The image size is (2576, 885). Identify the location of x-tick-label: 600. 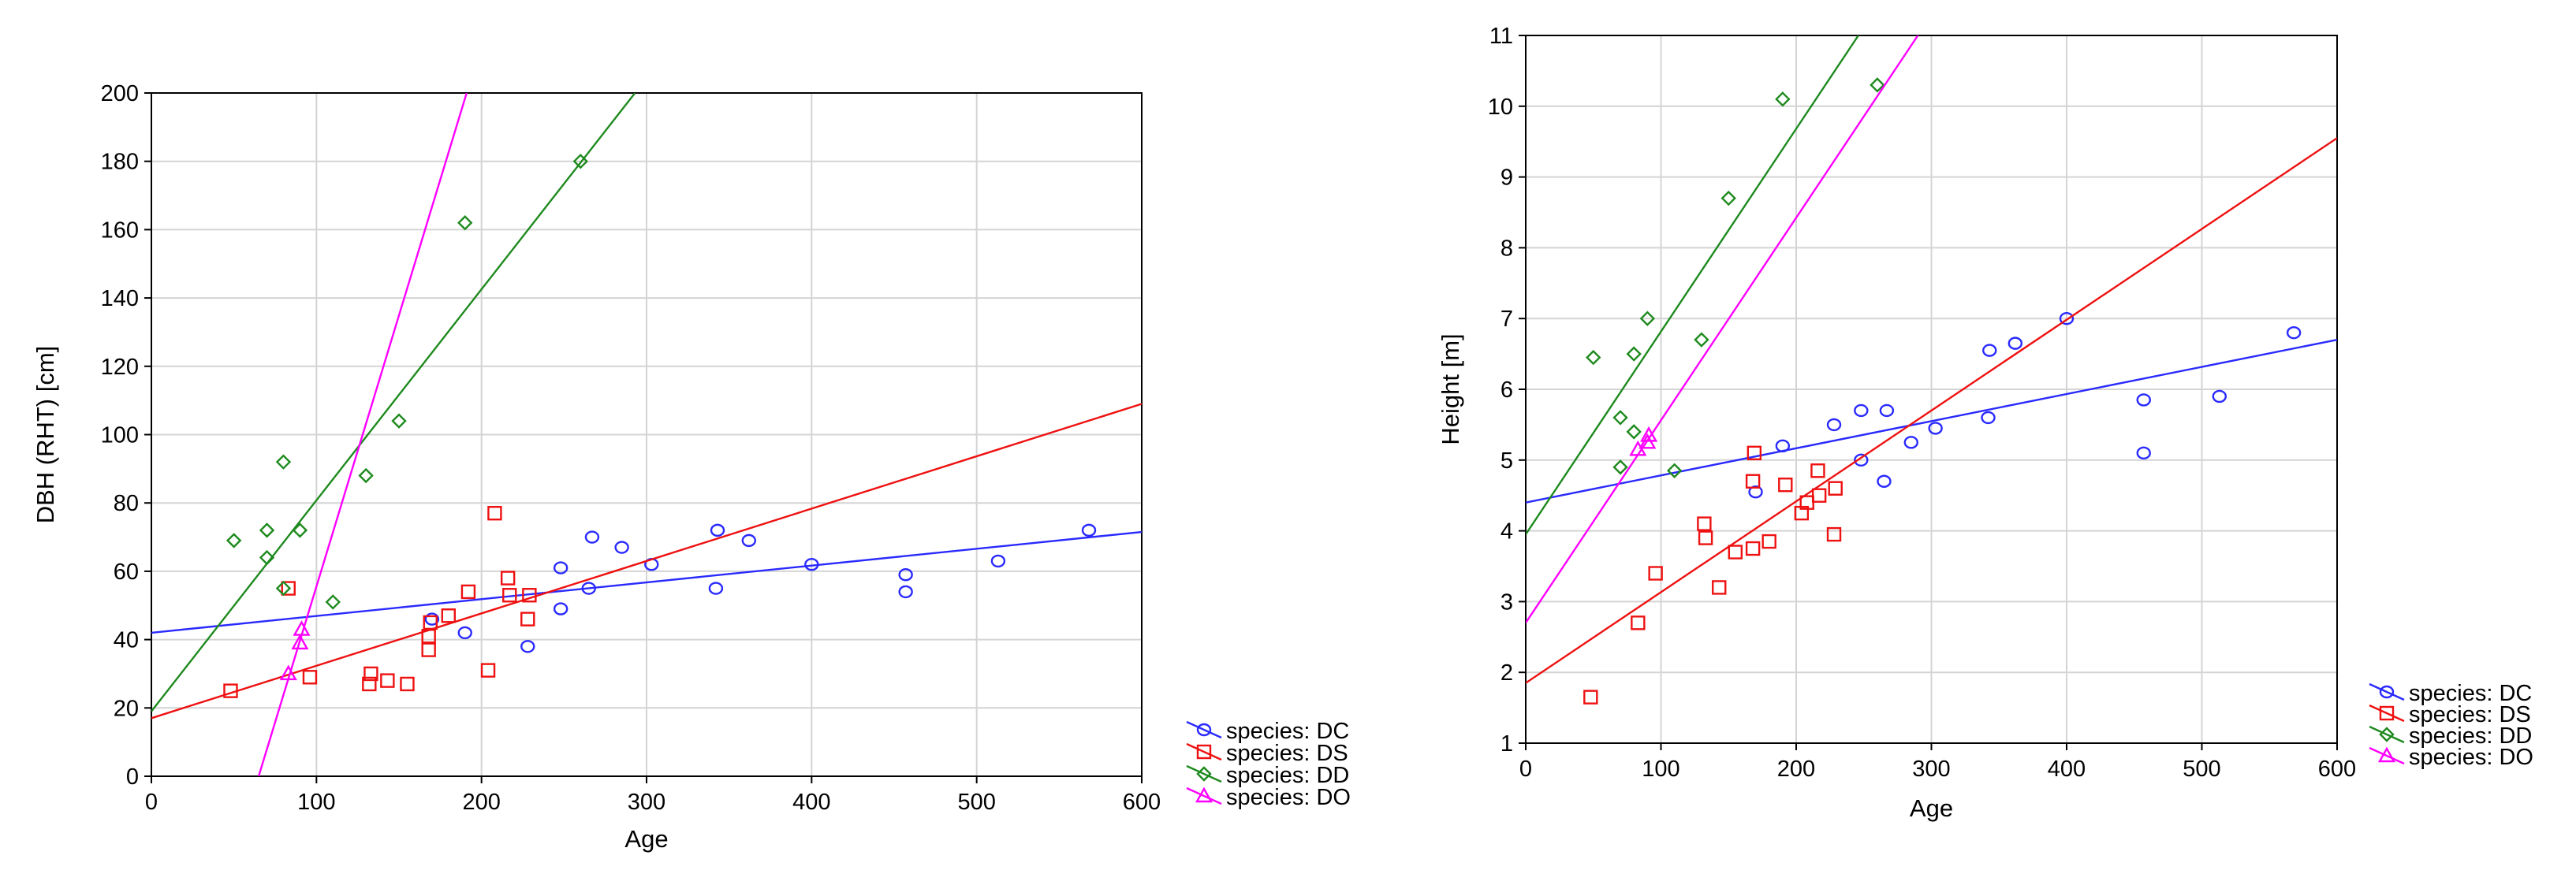
(1142, 802).